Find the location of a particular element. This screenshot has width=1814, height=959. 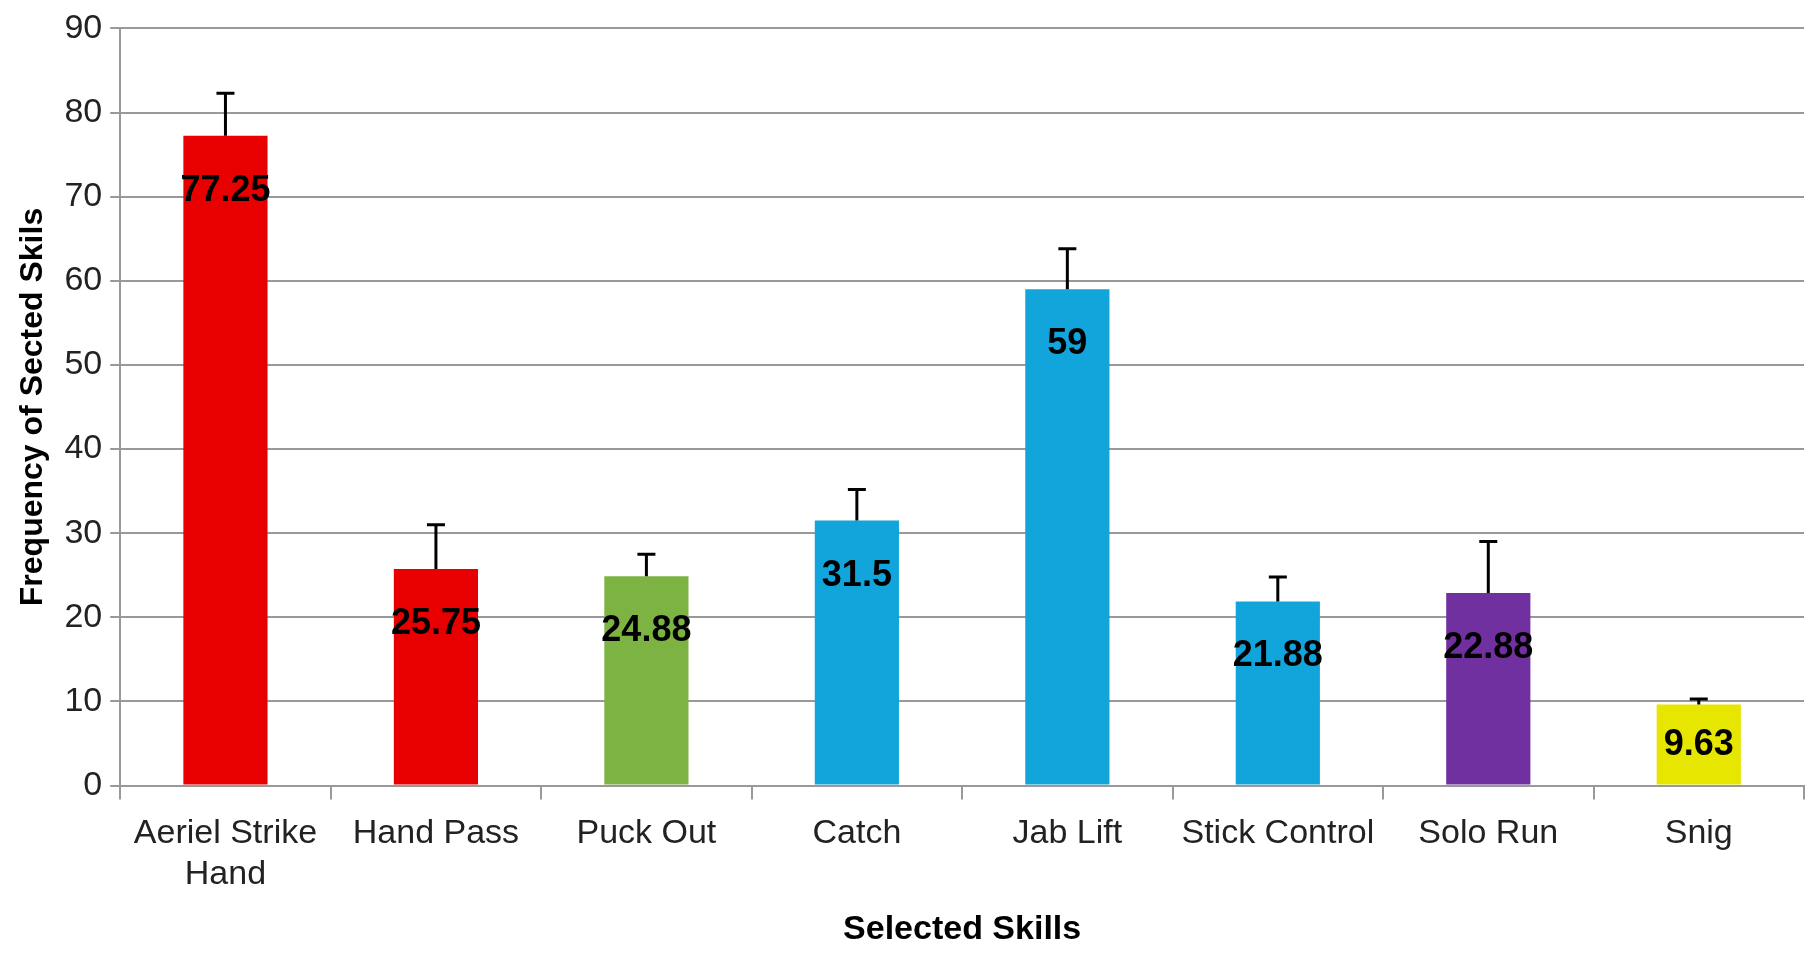

y-axis-title: Frequency of Sected Skils is located at coordinates (31, 407).